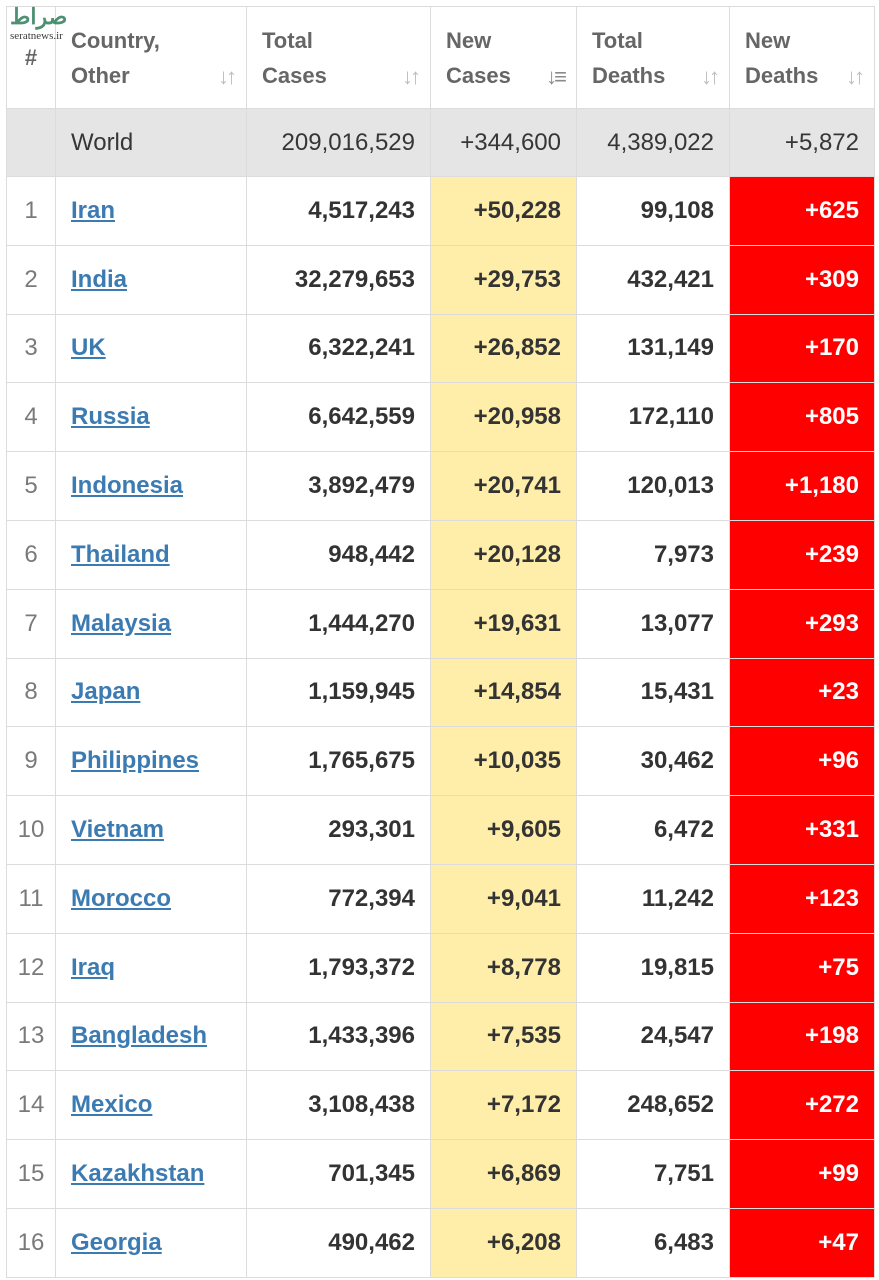 This screenshot has width=879, height=1280. What do you see at coordinates (112, 1105) in the screenshot?
I see `country-link: Mexico` at bounding box center [112, 1105].